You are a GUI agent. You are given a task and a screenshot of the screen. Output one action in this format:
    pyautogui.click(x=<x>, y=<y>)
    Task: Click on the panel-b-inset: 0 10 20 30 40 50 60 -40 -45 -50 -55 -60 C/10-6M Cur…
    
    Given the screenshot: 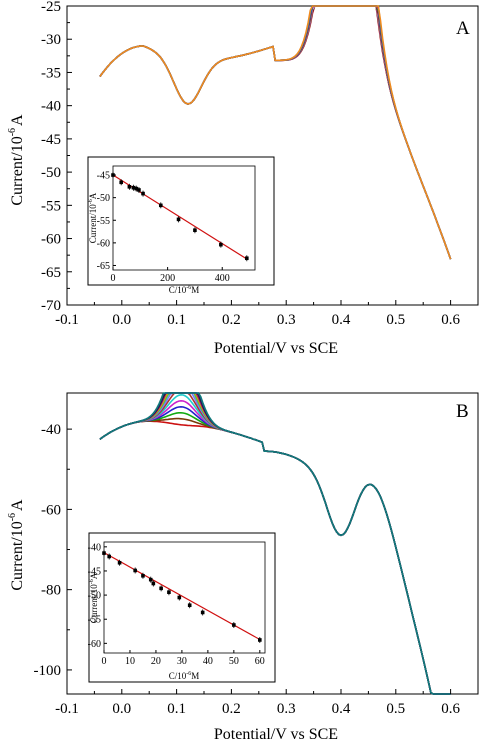 What is the action you would take?
    pyautogui.click(x=182, y=607)
    